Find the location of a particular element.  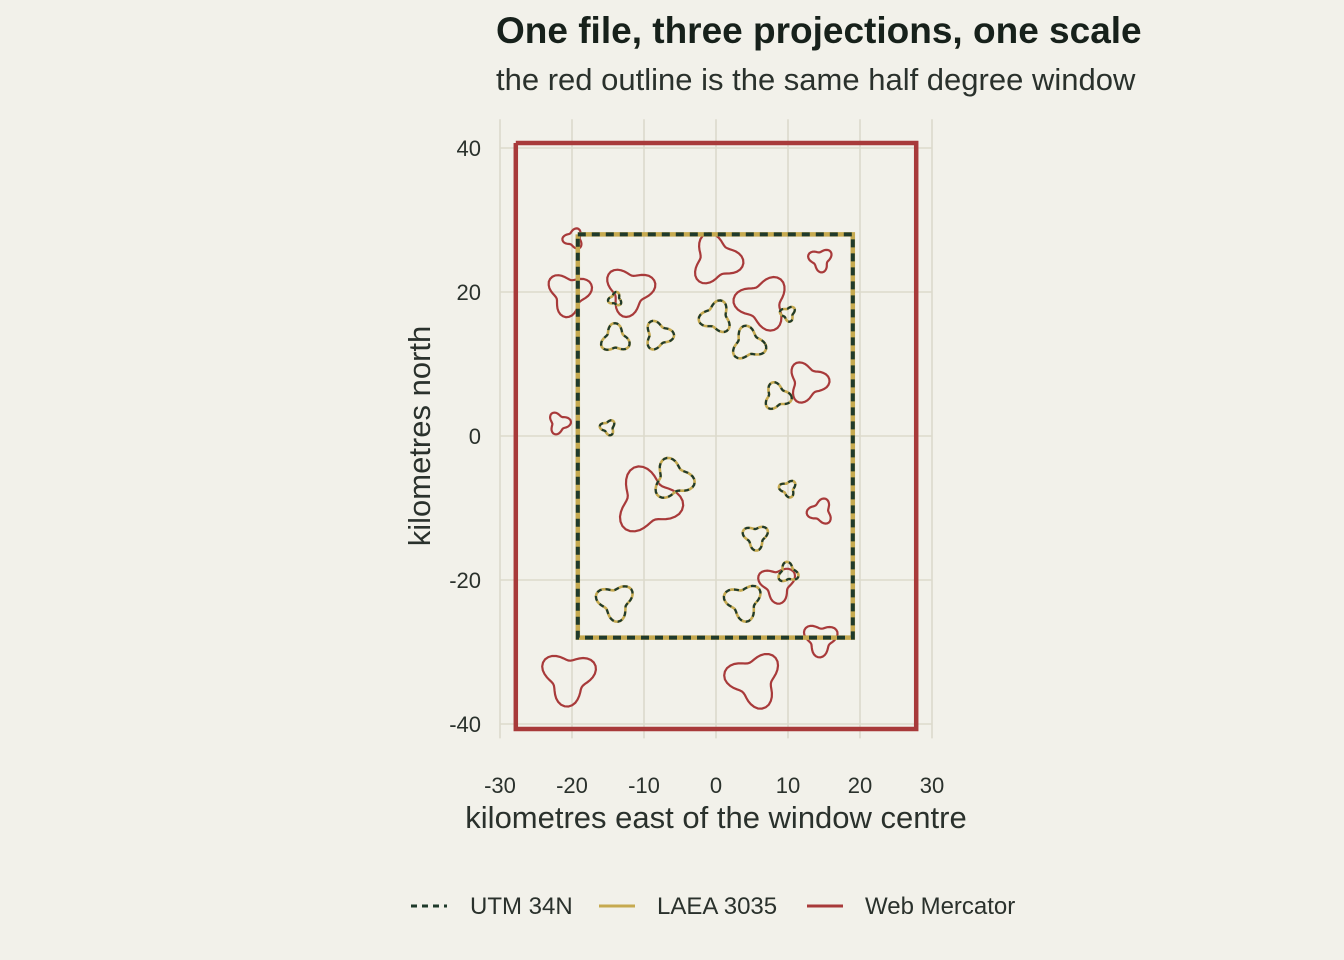

chart-legend: UTM 34N LAEA 3035 Web Mercator is located at coordinates (713, 906).